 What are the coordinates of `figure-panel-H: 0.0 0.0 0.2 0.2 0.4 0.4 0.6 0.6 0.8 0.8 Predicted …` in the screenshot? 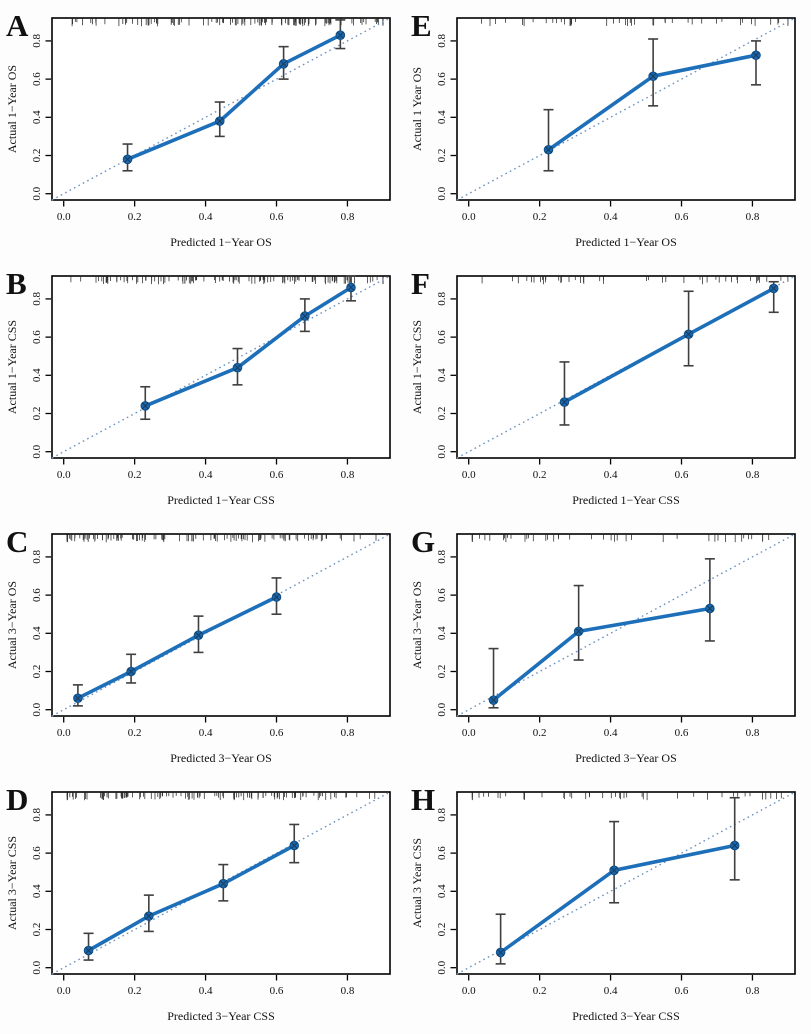 It's located at (608, 905).